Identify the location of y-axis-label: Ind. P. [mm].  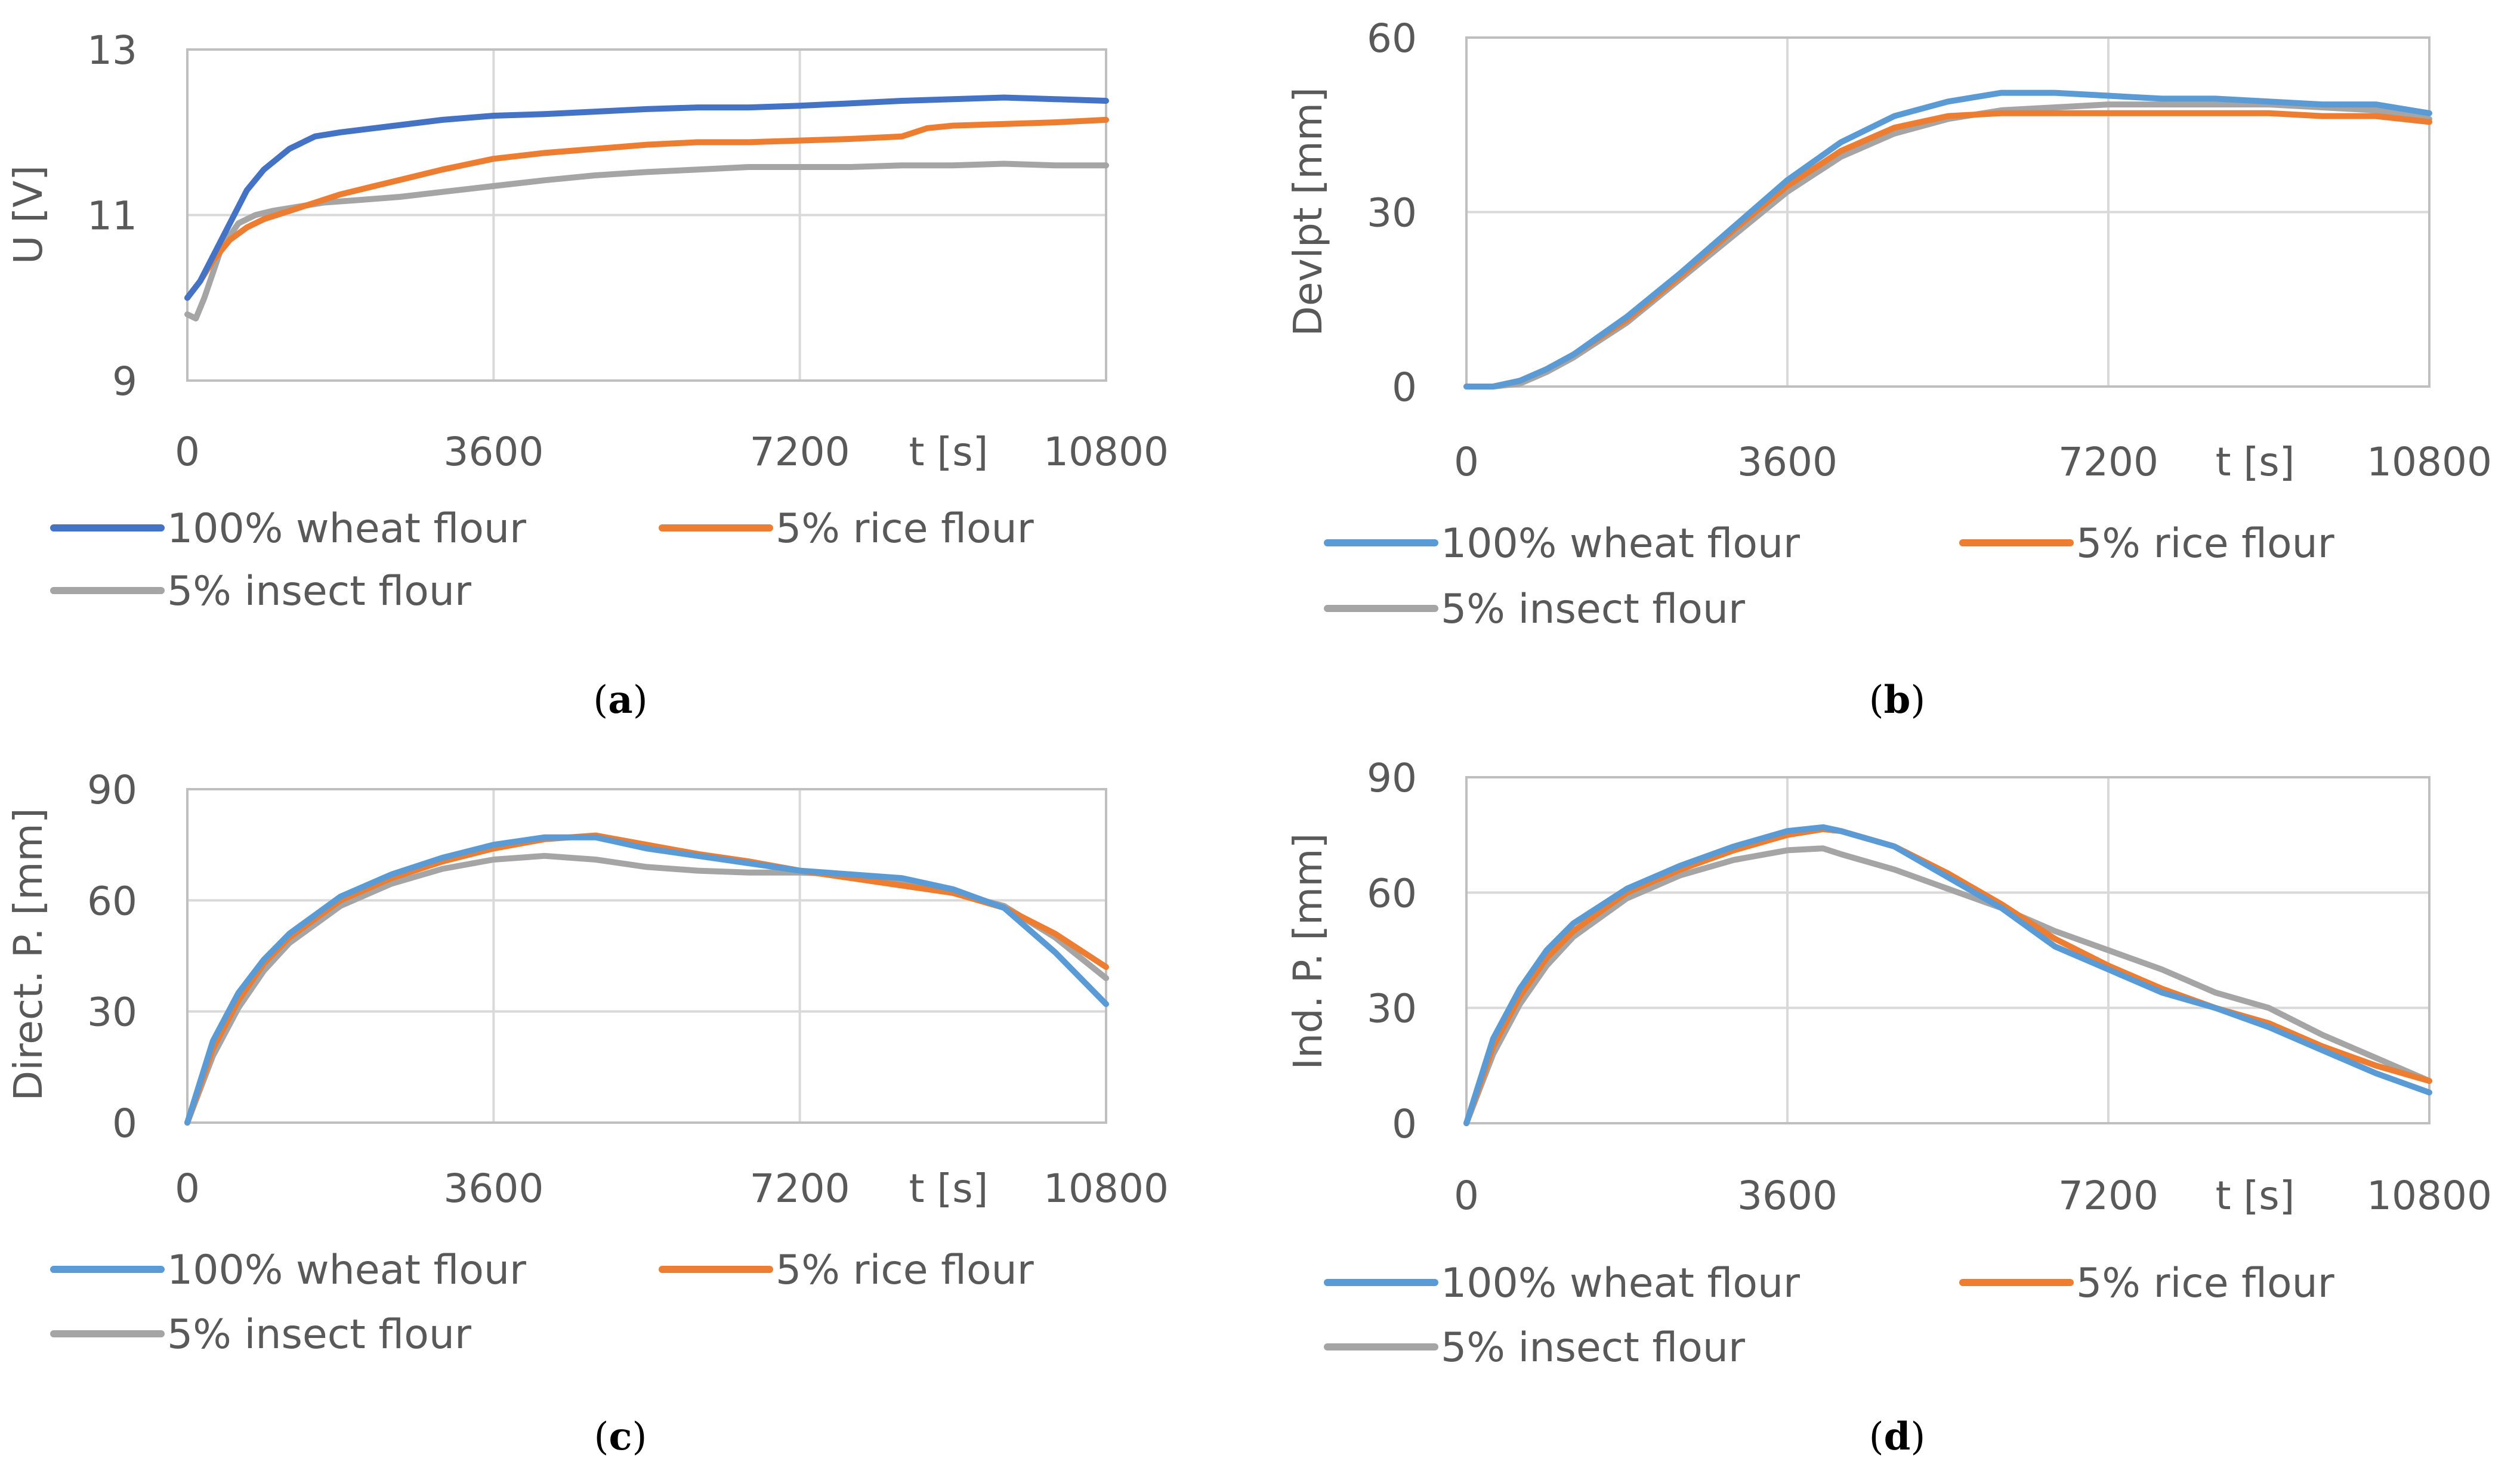
(1308, 951).